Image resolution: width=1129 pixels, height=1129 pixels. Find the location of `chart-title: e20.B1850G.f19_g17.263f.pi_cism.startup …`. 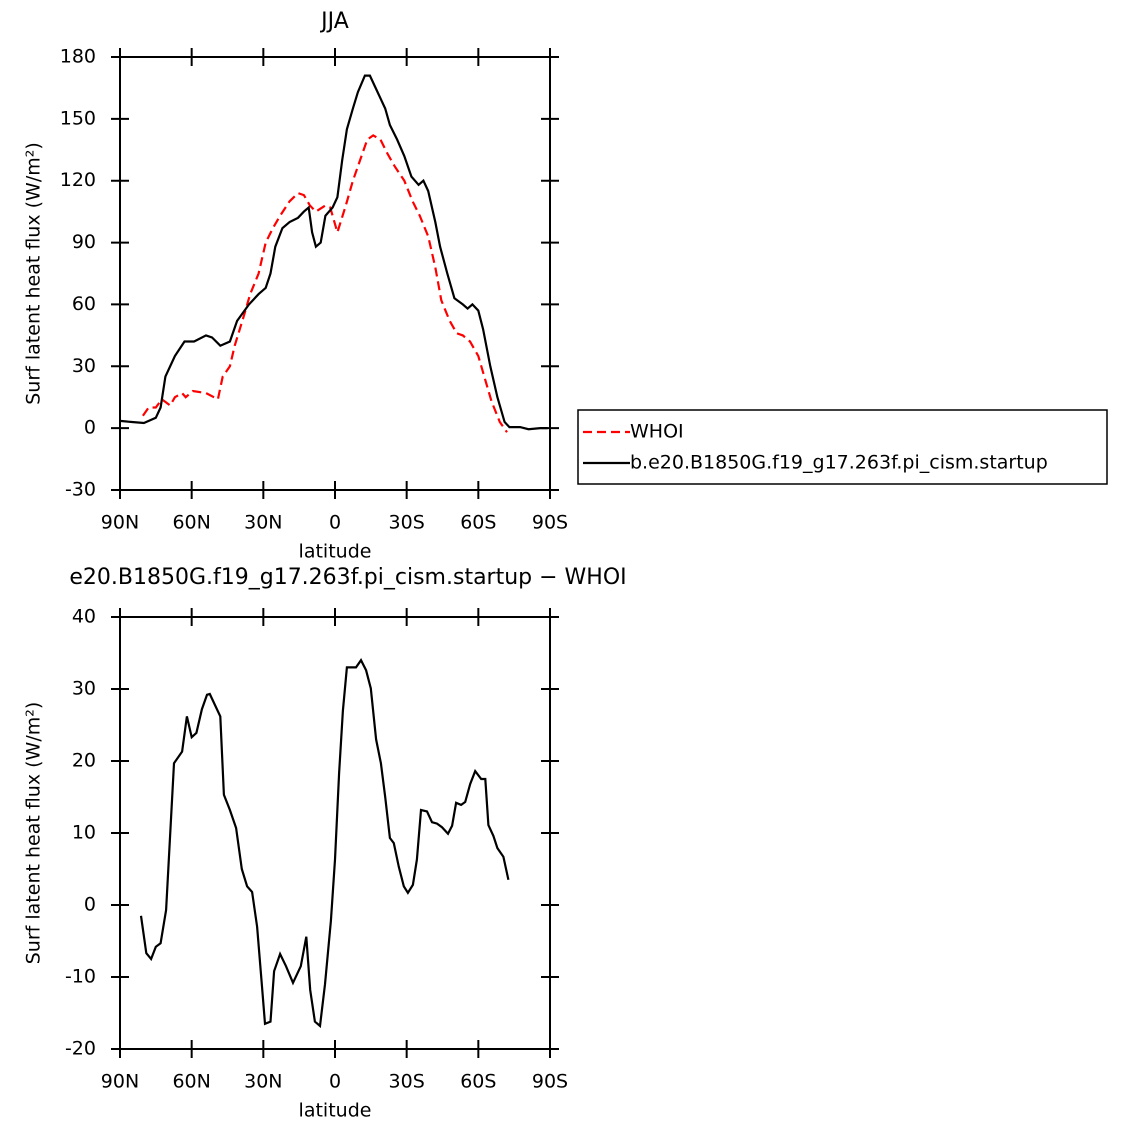

chart-title: e20.B1850G.f19_g17.263f.pi_cism.startup … is located at coordinates (347, 577).